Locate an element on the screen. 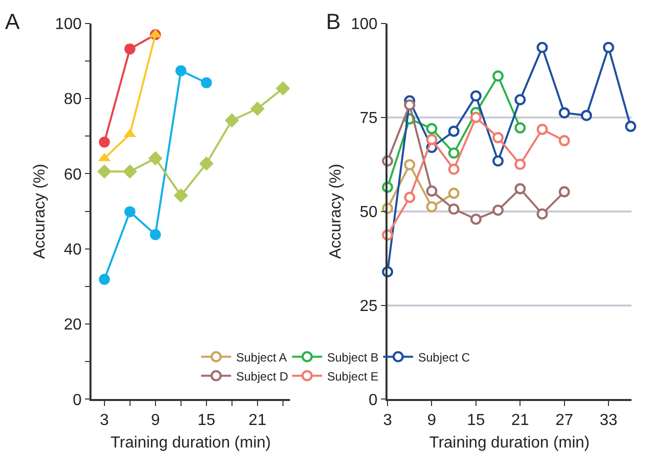  y-tick-label: 60 is located at coordinates (73, 175).